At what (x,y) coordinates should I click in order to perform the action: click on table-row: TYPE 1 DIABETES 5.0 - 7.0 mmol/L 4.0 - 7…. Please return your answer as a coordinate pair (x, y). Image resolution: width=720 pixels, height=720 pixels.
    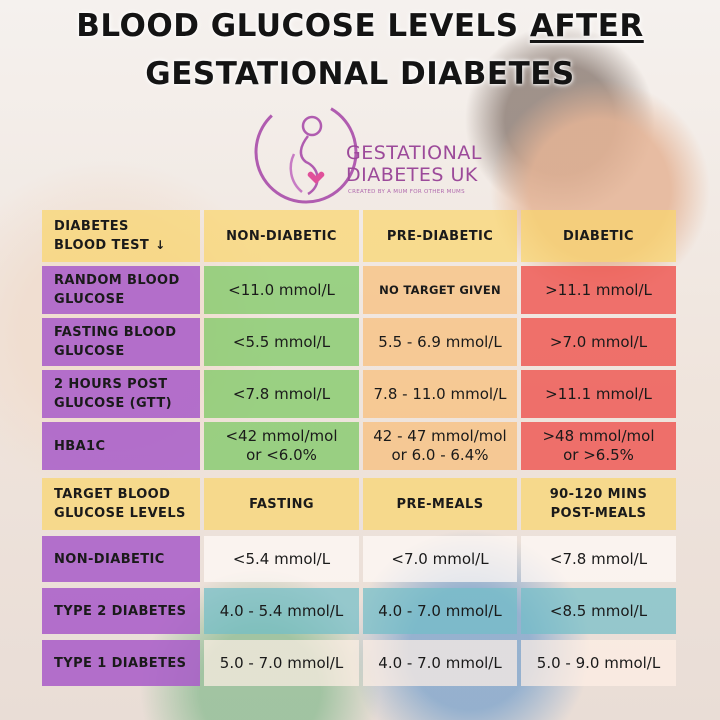
    Looking at the image, I should click on (359, 663).